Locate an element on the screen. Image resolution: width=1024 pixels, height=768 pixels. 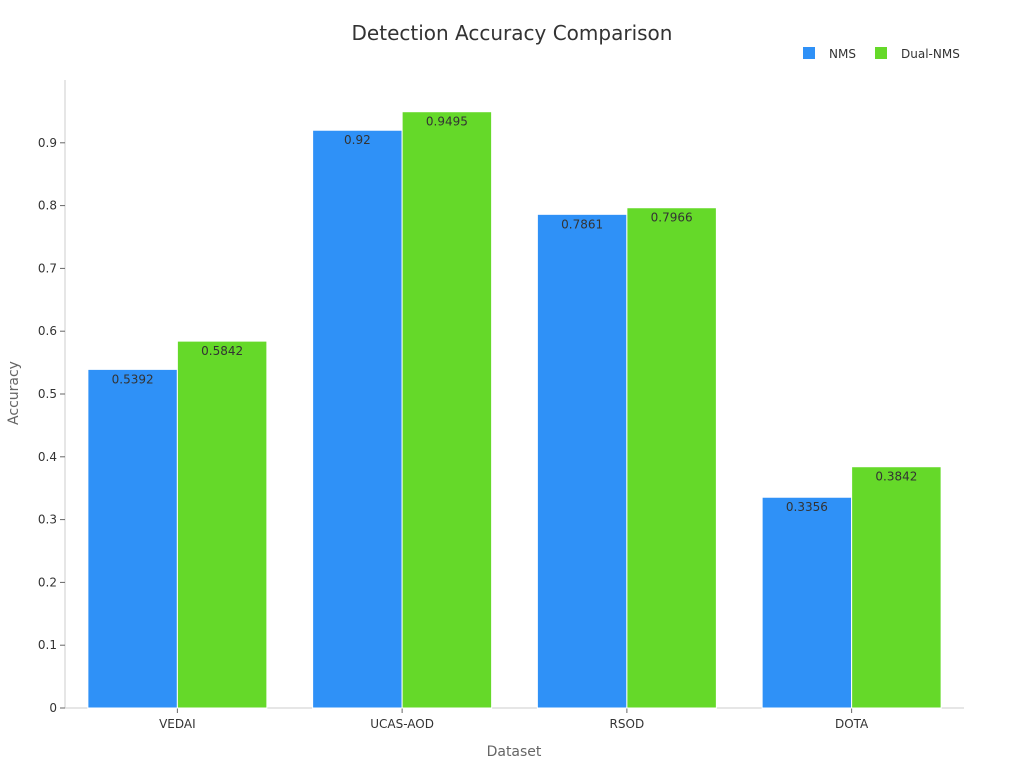
data-label: 0.3842 is located at coordinates (896, 477).